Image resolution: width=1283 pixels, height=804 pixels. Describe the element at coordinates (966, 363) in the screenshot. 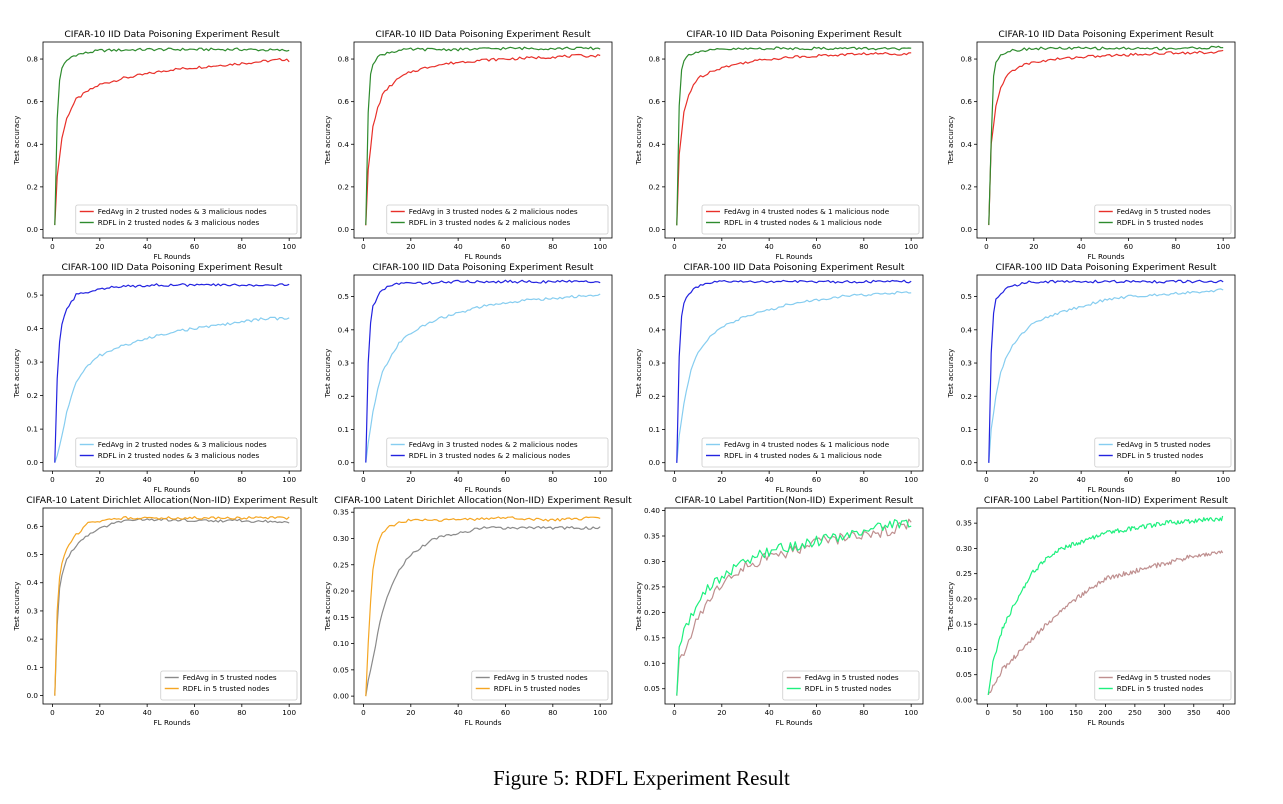

I see `y-tick-label: 0.3` at that location.